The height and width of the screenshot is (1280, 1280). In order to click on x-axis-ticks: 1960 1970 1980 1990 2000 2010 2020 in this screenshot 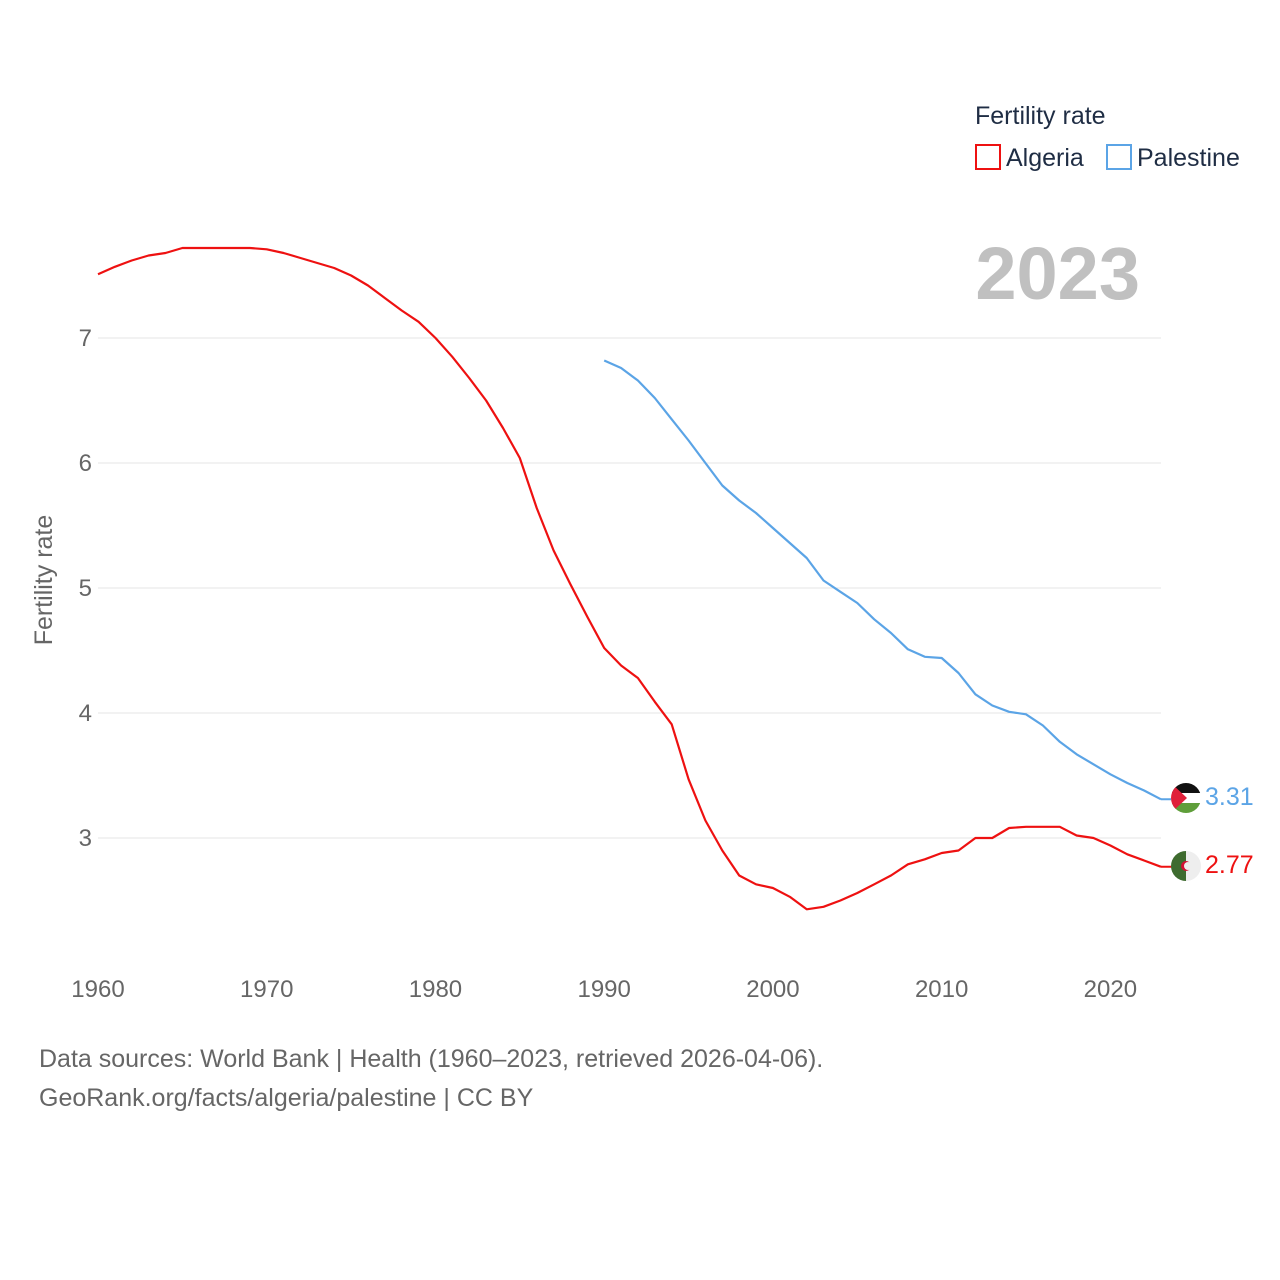, I will do `click(604, 989)`.